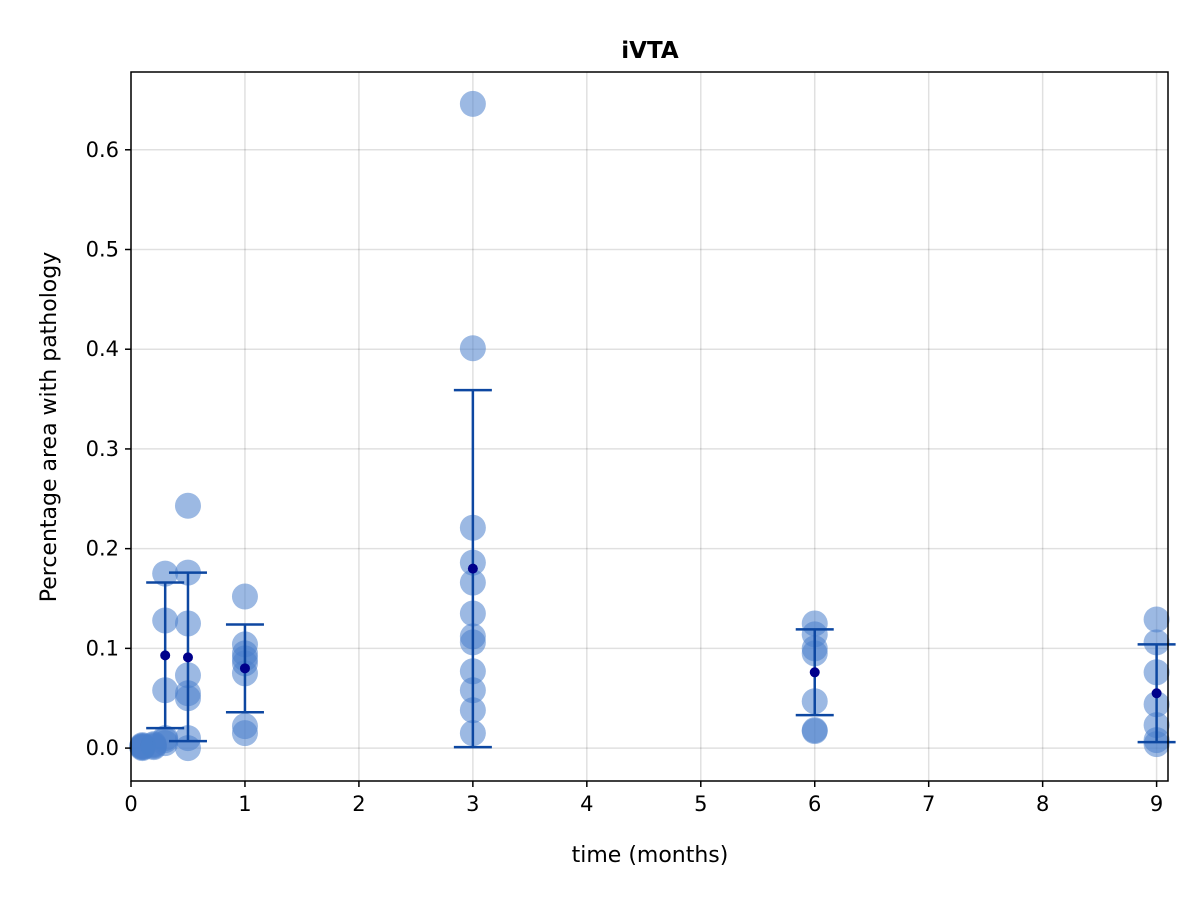 The height and width of the screenshot is (900, 1200). I want to click on x-tick-label: 9, so click(1156, 804).